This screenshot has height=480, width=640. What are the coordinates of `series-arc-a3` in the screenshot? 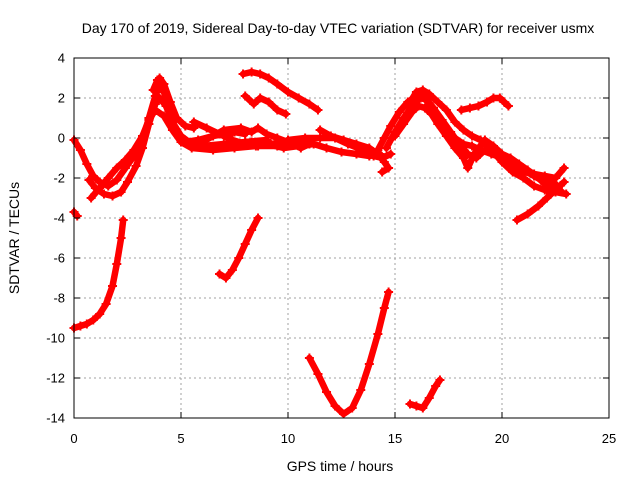 It's located at (184, 154).